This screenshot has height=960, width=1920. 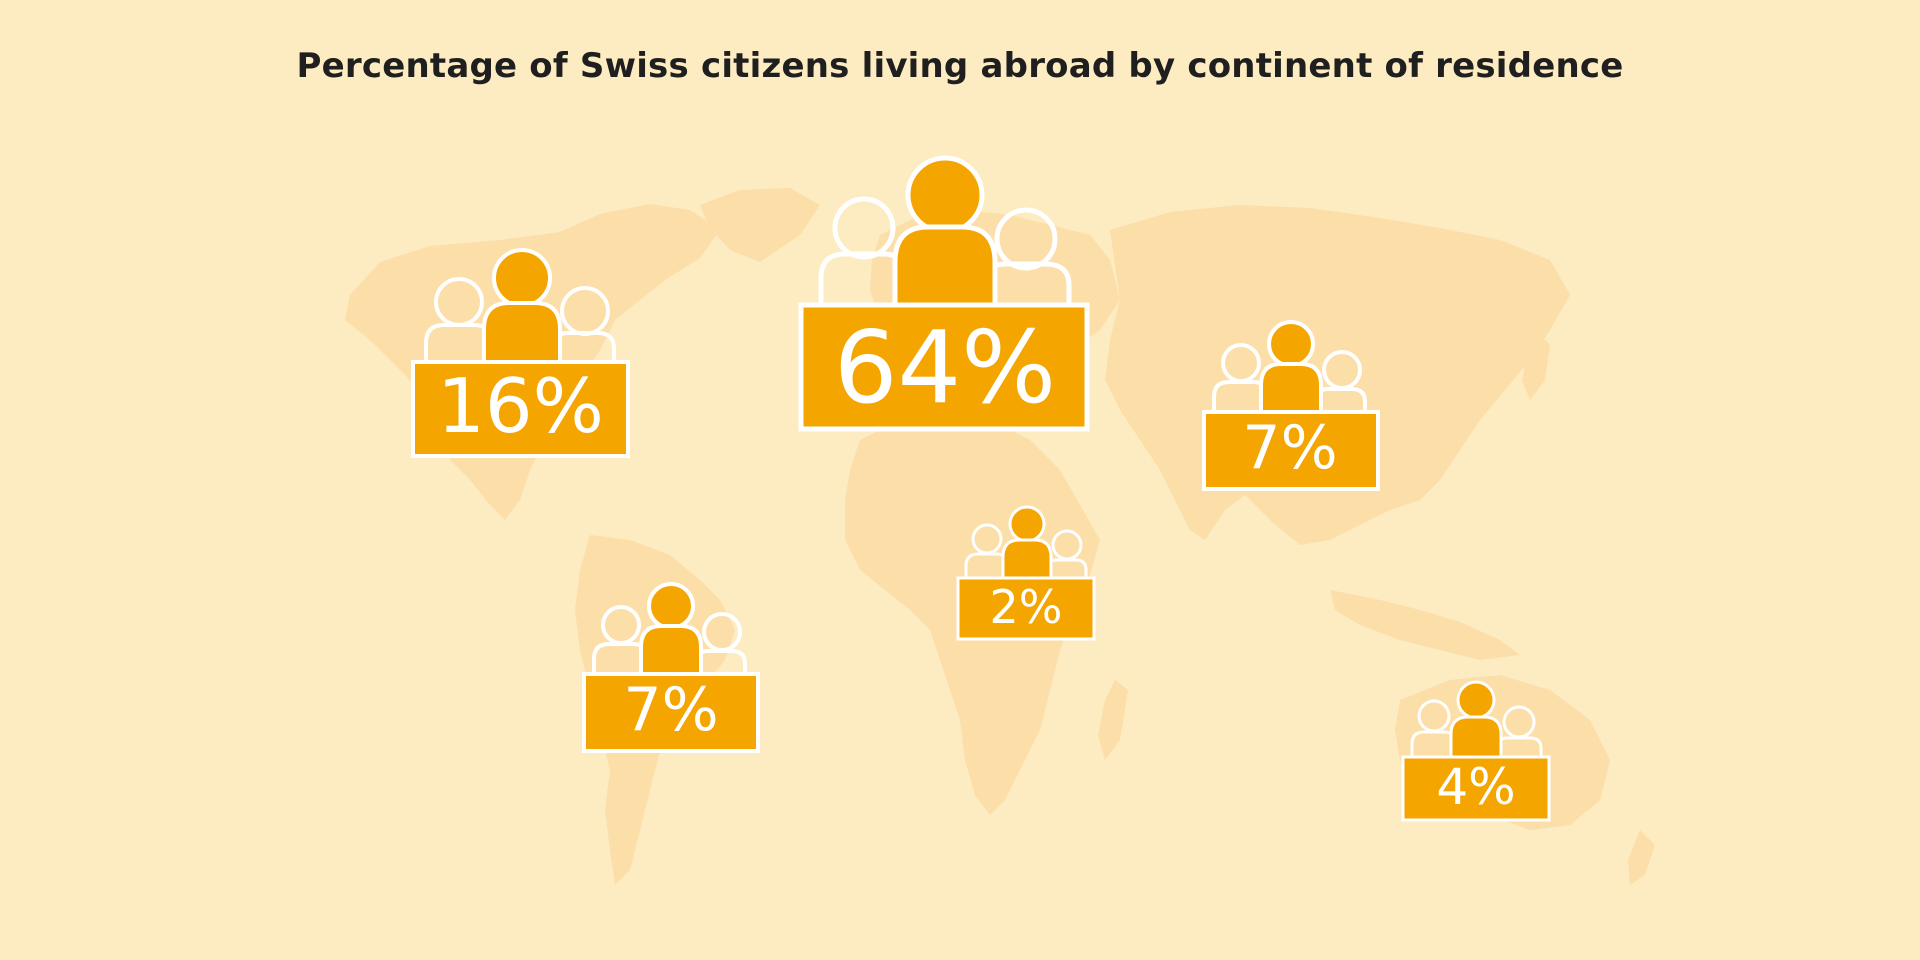 I want to click on value-label-asia: 7%, so click(x=1290, y=448).